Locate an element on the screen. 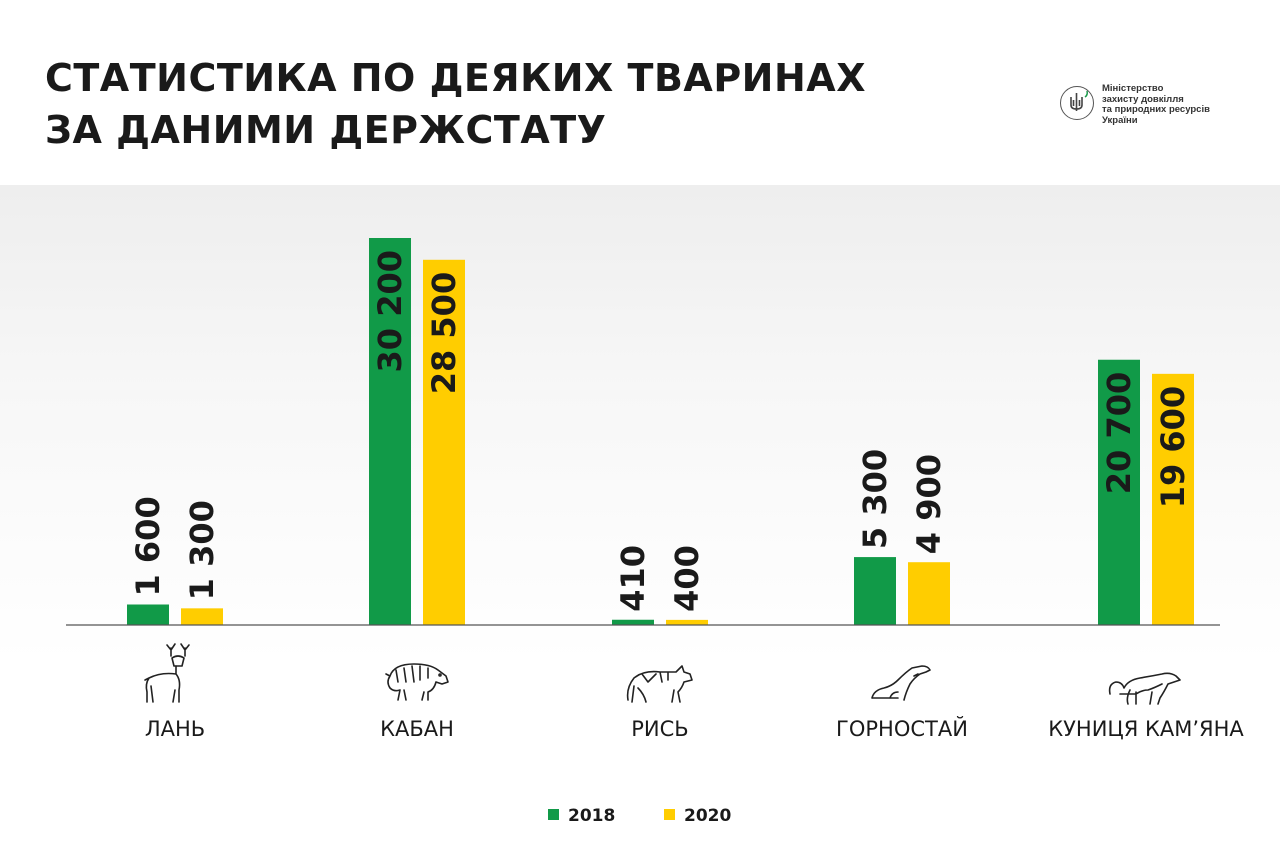 The height and width of the screenshot is (867, 1280). legend-swatch-2018 is located at coordinates (553, 814).